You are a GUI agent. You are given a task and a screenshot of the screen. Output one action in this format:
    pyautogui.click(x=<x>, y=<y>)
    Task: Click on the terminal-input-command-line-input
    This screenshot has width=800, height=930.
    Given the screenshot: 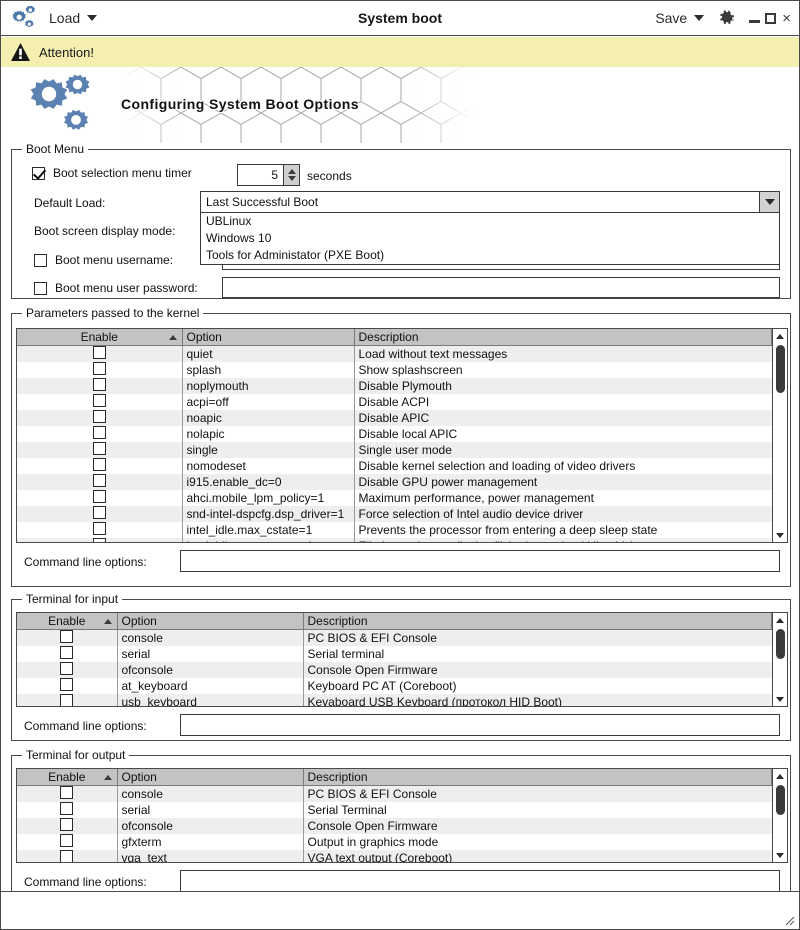 What is the action you would take?
    pyautogui.click(x=480, y=725)
    